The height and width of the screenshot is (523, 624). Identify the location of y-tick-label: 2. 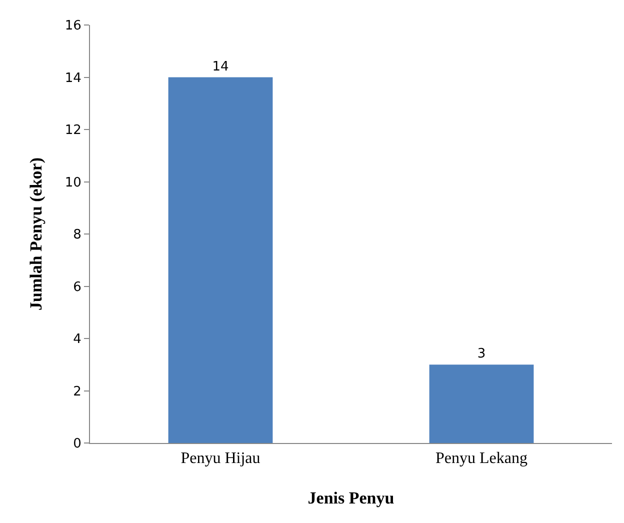
(77, 392).